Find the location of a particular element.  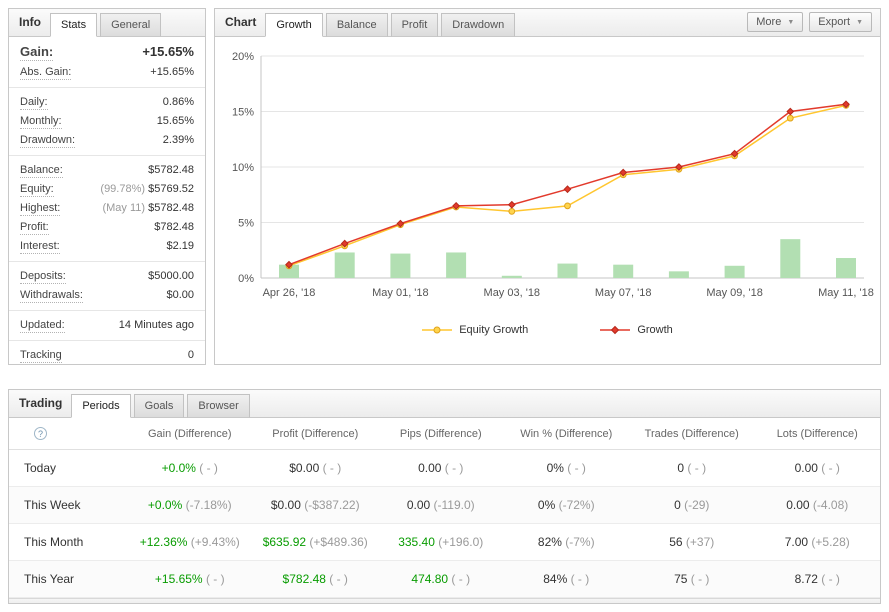

legend-item-growth: Growth is located at coordinates (636, 330).